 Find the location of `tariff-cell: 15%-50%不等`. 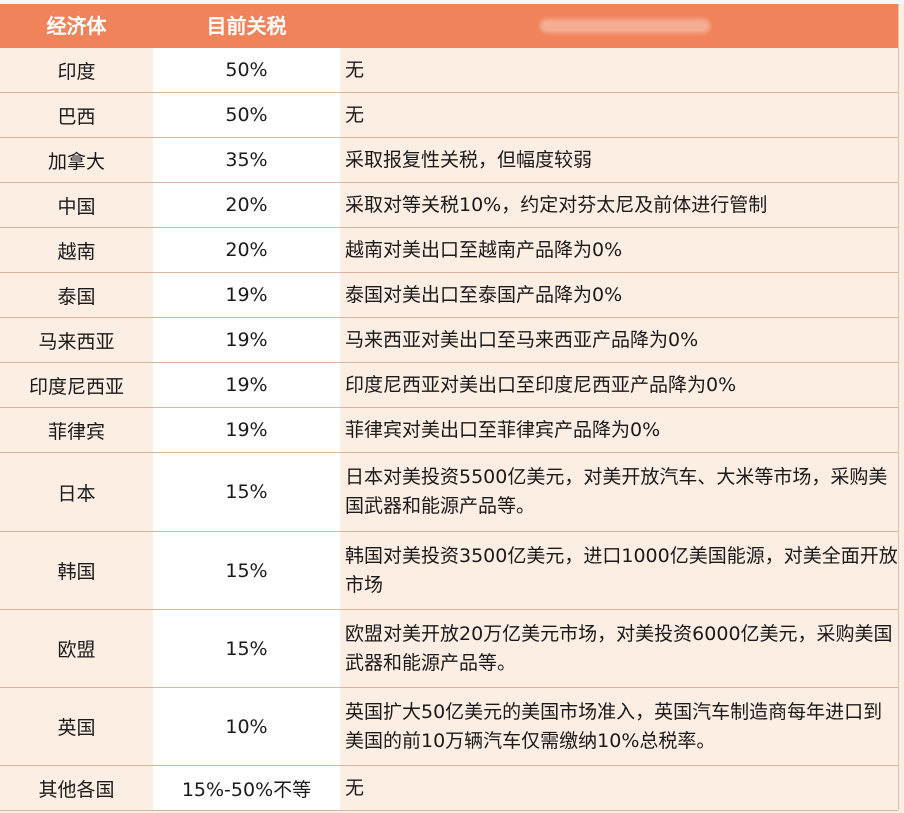

tariff-cell: 15%-50%不等 is located at coordinates (246, 788).